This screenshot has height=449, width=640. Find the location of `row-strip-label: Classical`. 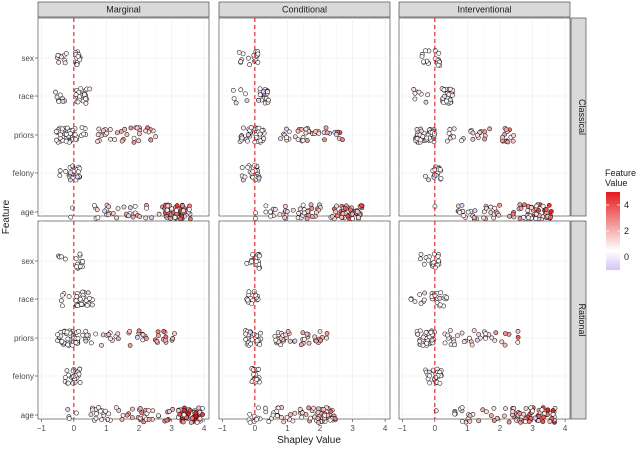

row-strip-label: Classical is located at coordinates (582, 117).